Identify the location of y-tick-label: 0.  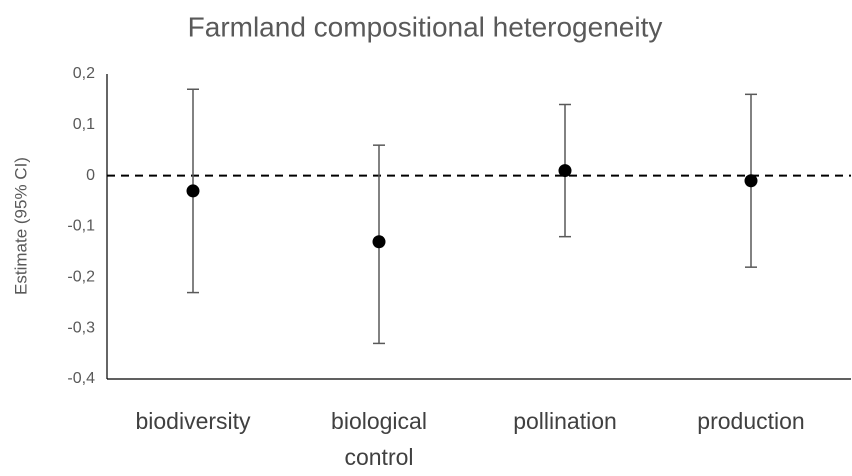
(90, 175).